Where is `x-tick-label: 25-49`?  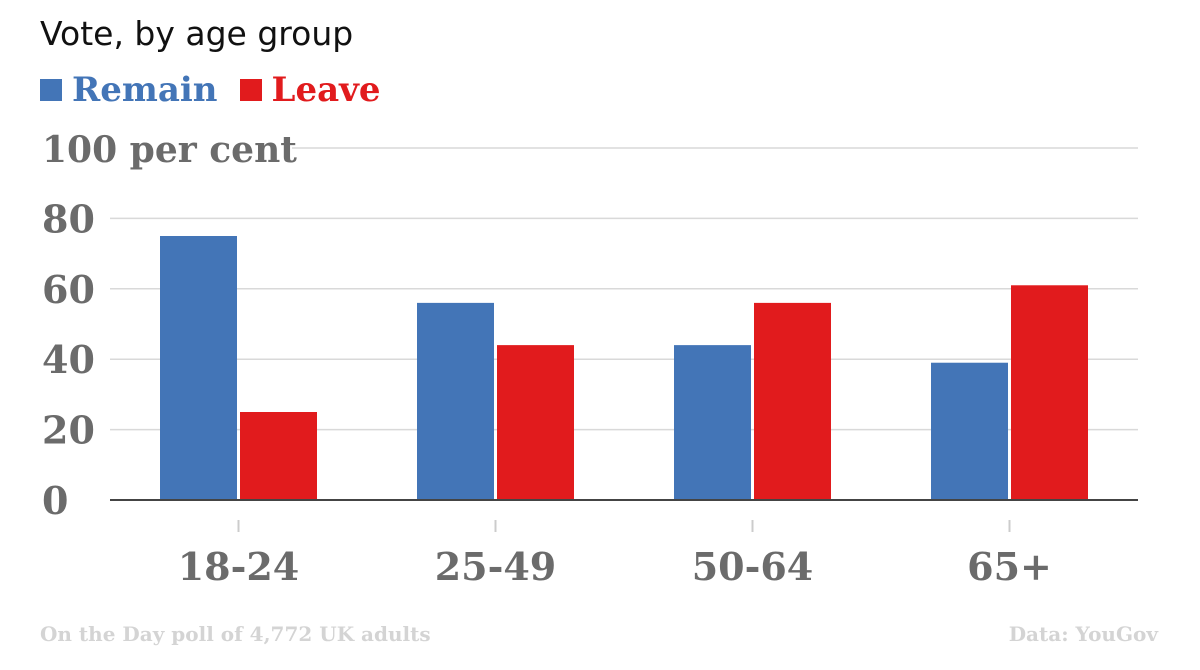
x-tick-label: 25-49 is located at coordinates (496, 566).